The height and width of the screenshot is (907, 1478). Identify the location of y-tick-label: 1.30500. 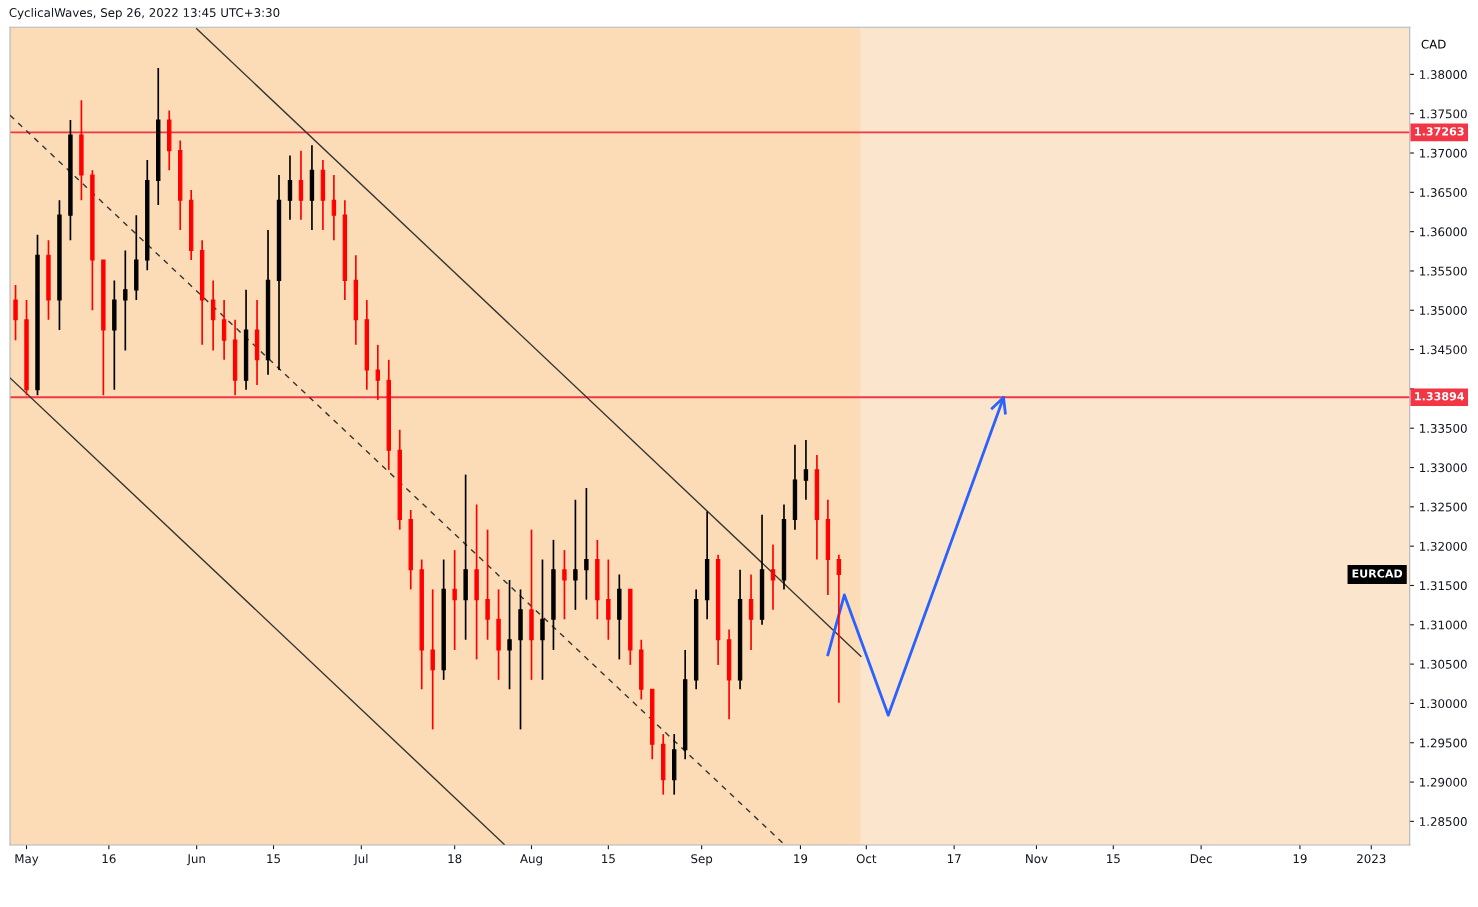
(1443, 664).